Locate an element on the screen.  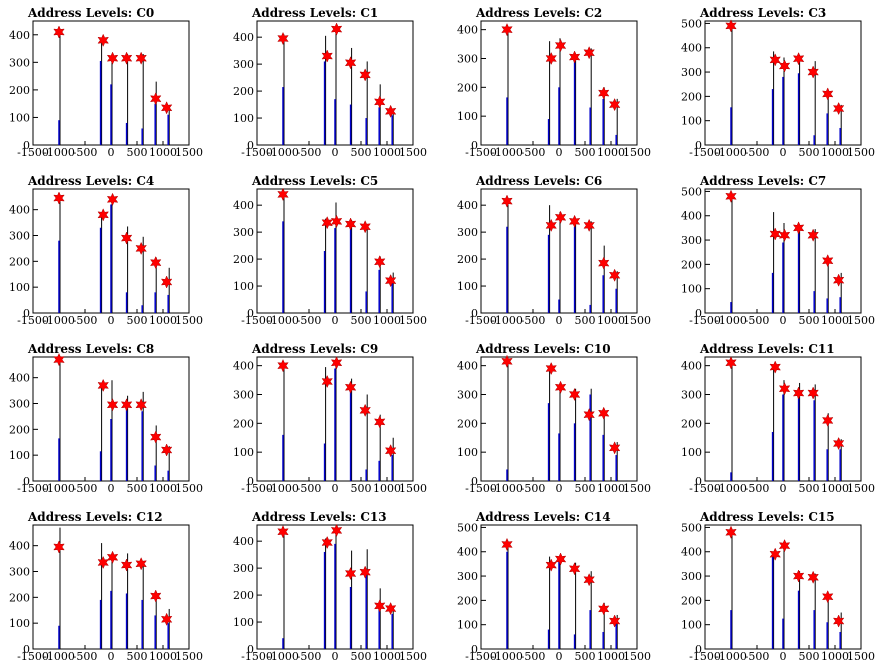
panel-title: Address Levels: C1 is located at coordinates (315, 13).